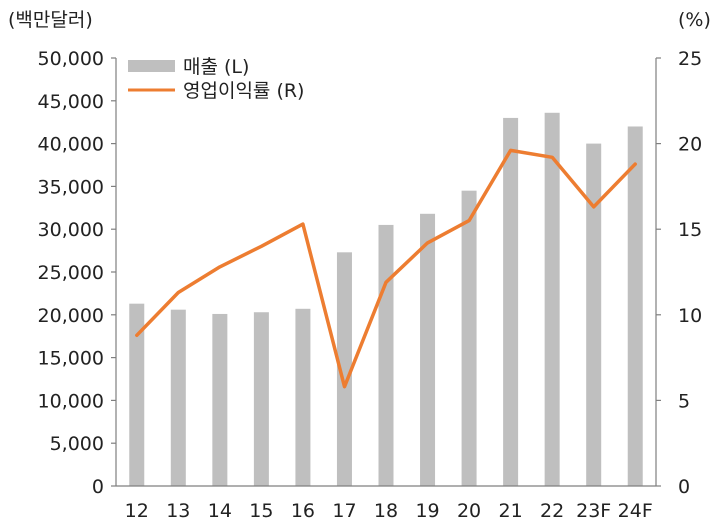  What do you see at coordinates (690, 230) in the screenshot?
I see `right-tick-label: 15` at bounding box center [690, 230].